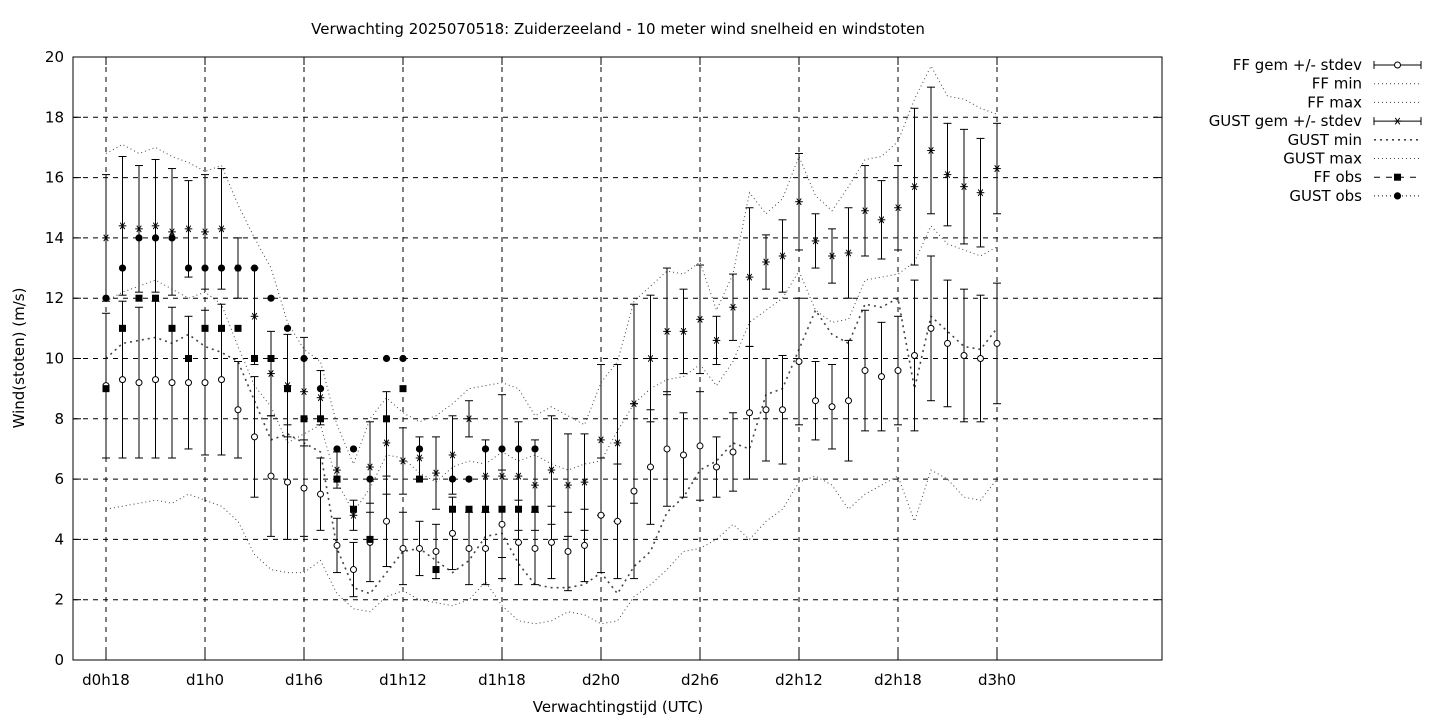 This screenshot has width=1440, height=720. Describe the element at coordinates (205, 680) in the screenshot. I see `x-tick-label: d1h0` at that location.